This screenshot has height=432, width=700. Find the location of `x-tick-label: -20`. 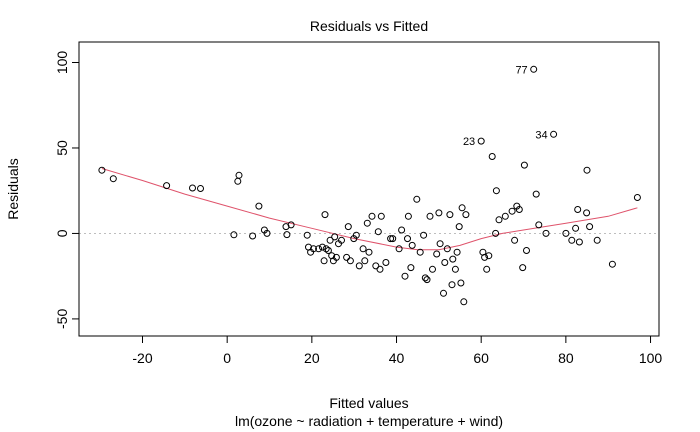

x-tick-label: -20 is located at coordinates (142, 358).